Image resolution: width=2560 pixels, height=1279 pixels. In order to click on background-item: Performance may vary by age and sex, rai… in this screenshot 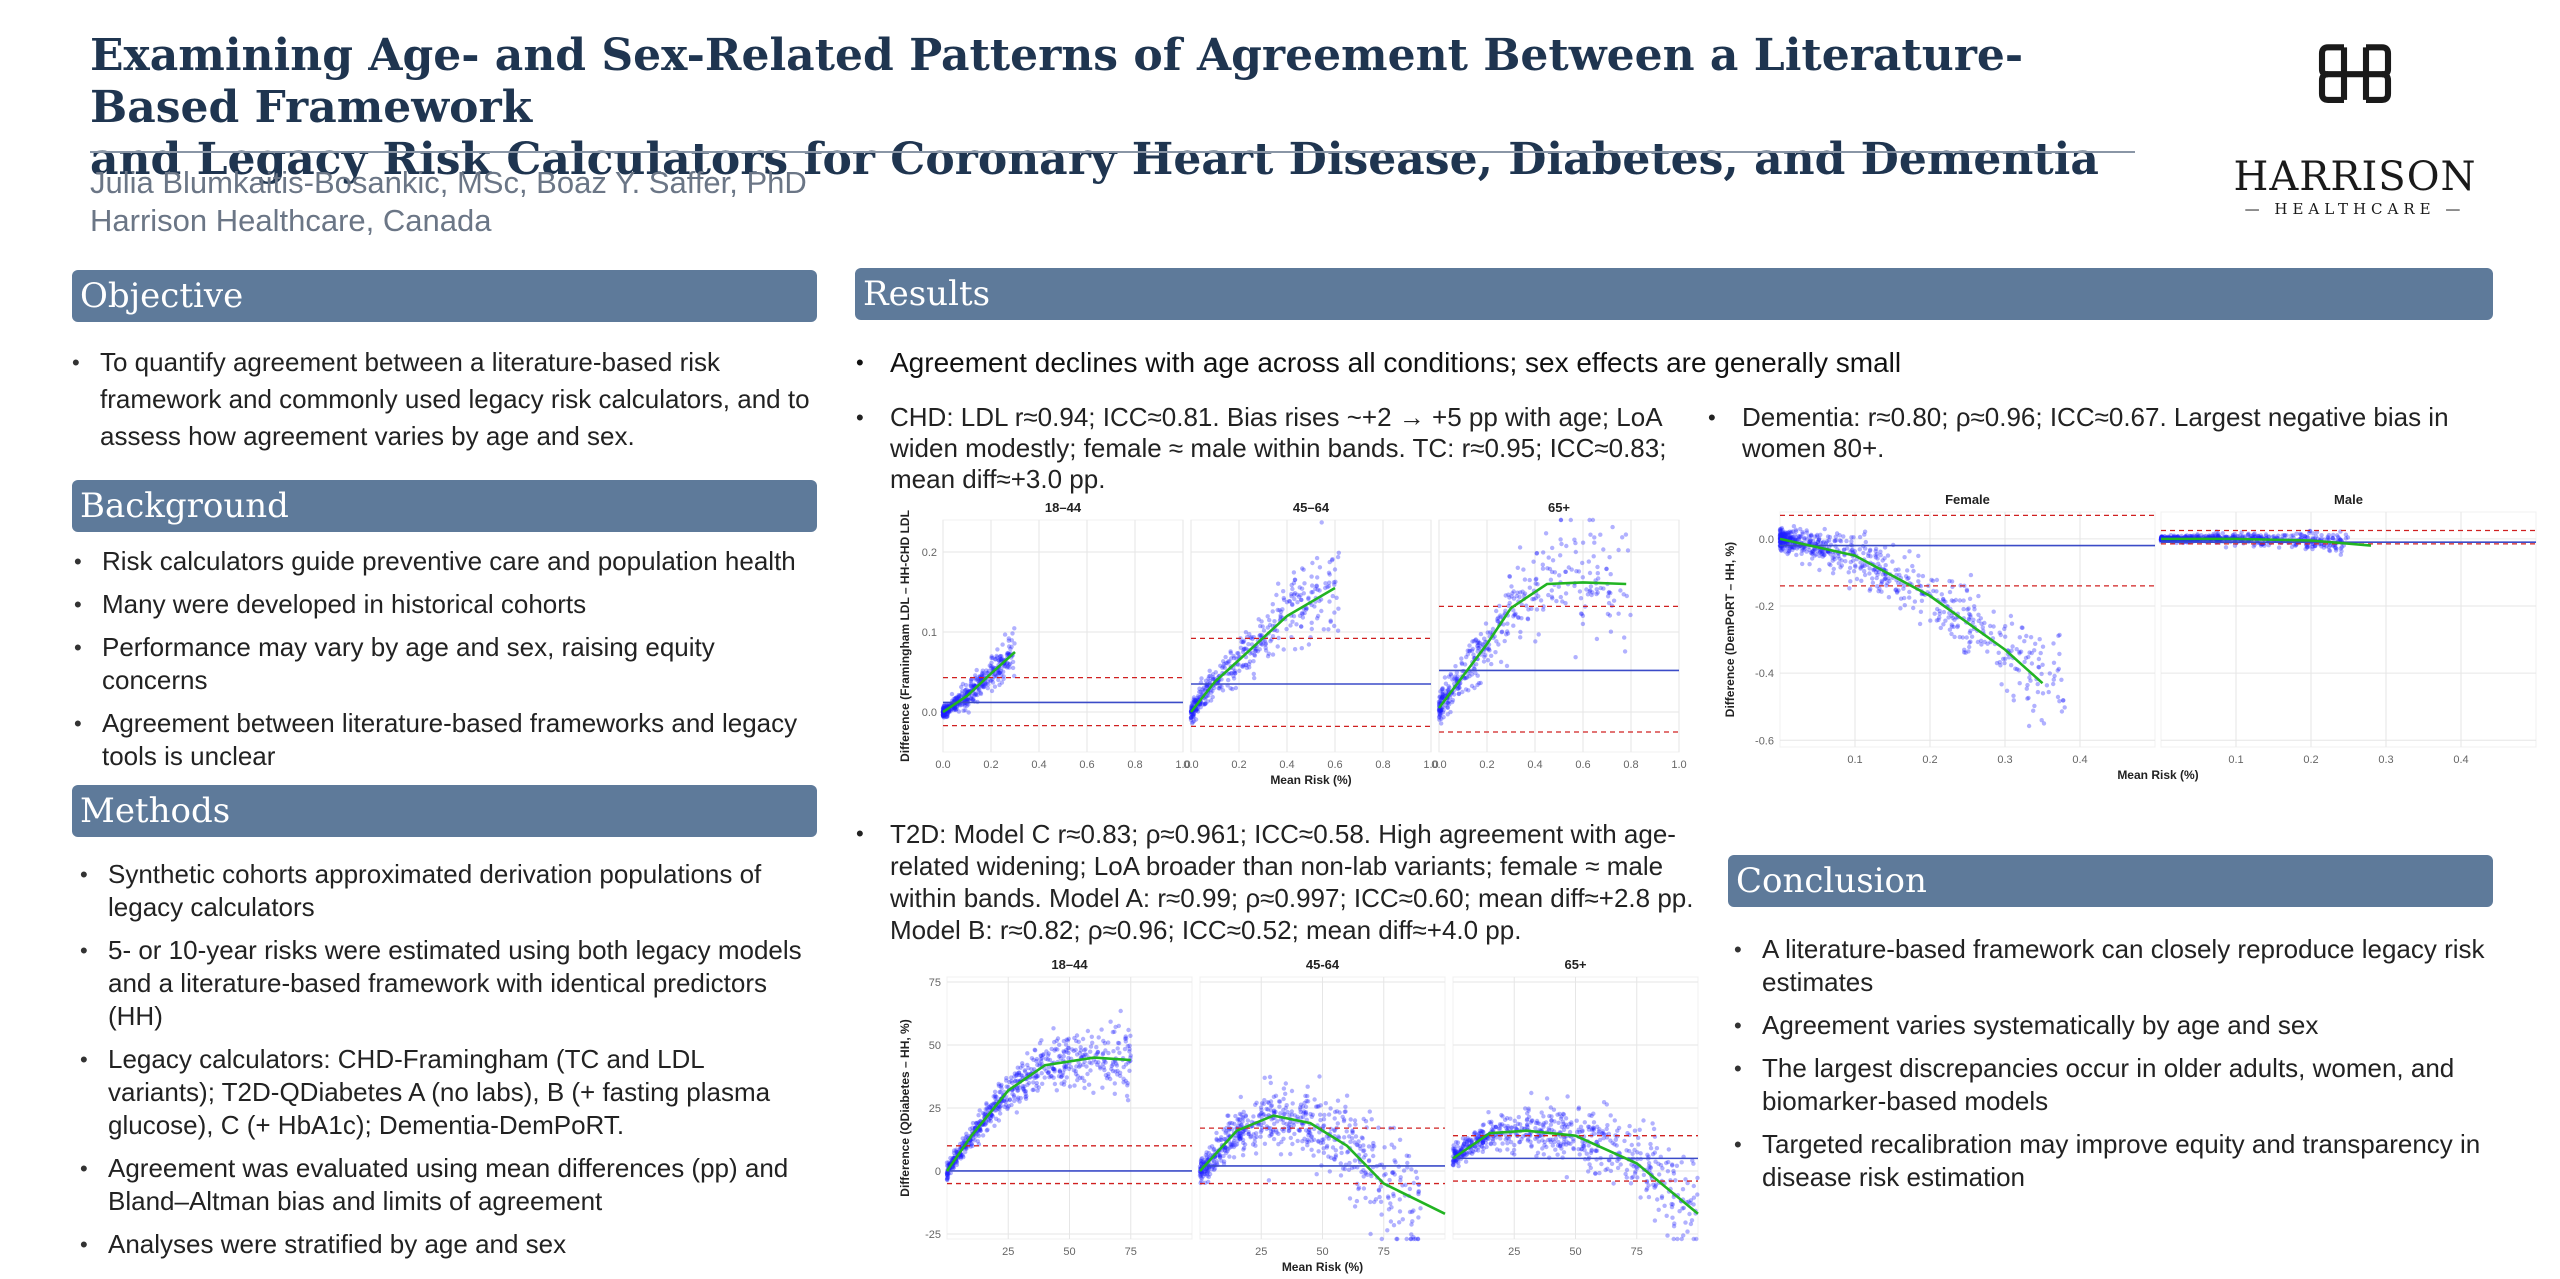, I will do `click(446, 664)`.